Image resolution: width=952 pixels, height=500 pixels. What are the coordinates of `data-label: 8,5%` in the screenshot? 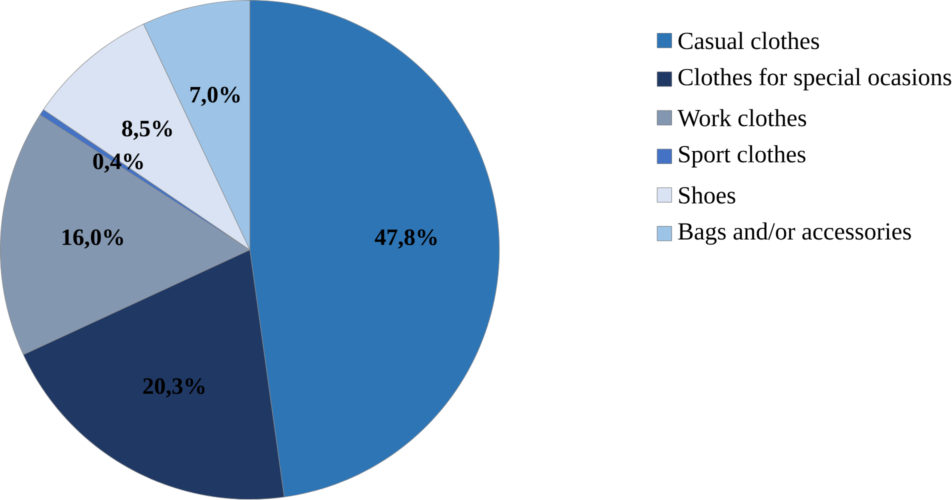 It's located at (147, 130).